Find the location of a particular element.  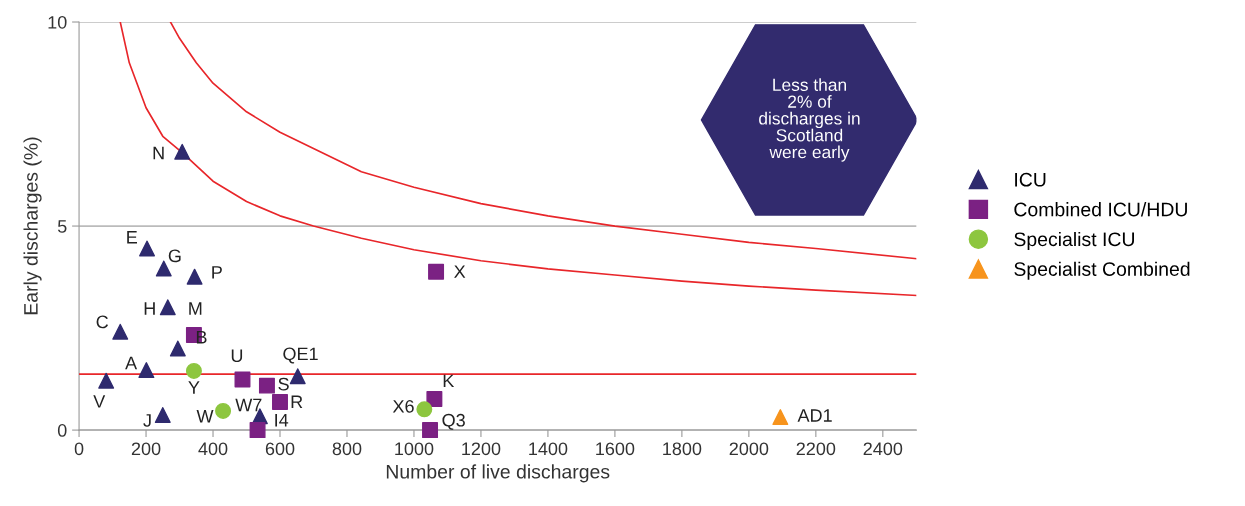

annotation: N is located at coordinates (158, 153).